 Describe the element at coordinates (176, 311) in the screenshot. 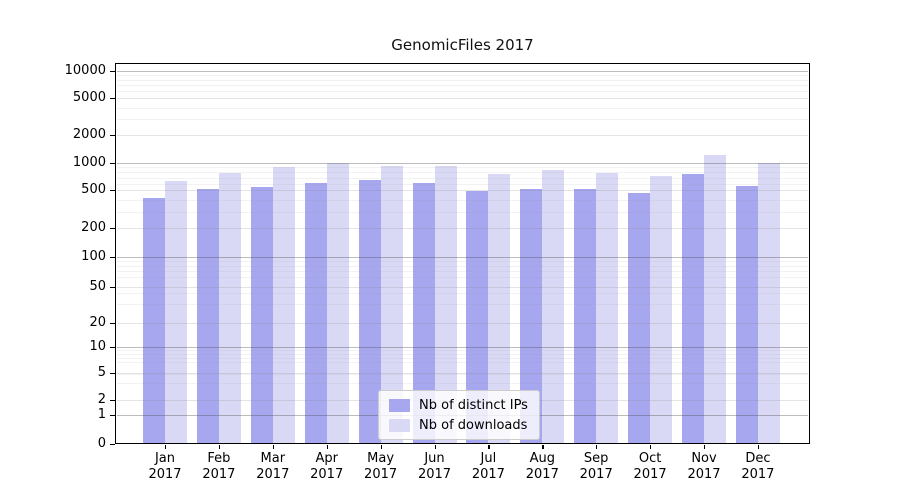

I see `bar-downloads-jan` at that location.